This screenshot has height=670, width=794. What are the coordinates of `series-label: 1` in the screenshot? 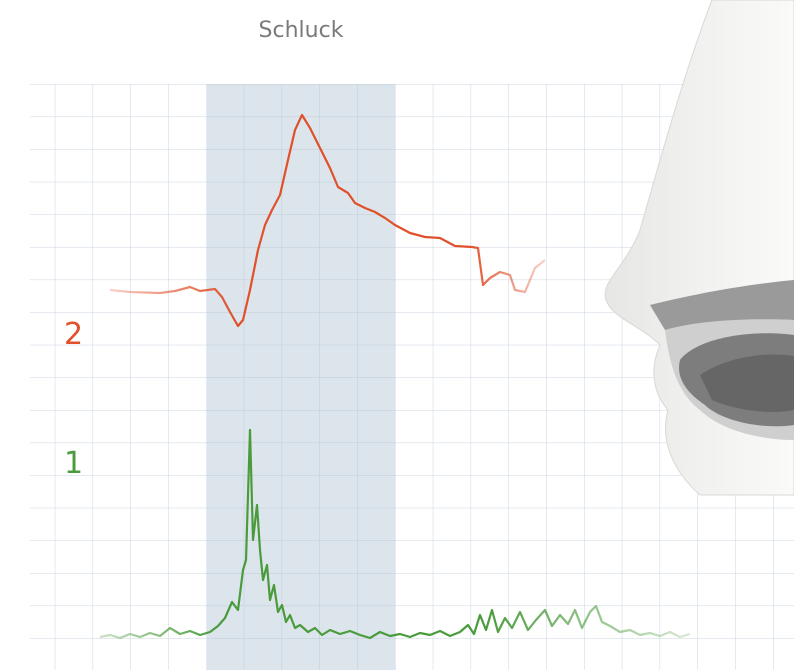 It's located at (73, 463).